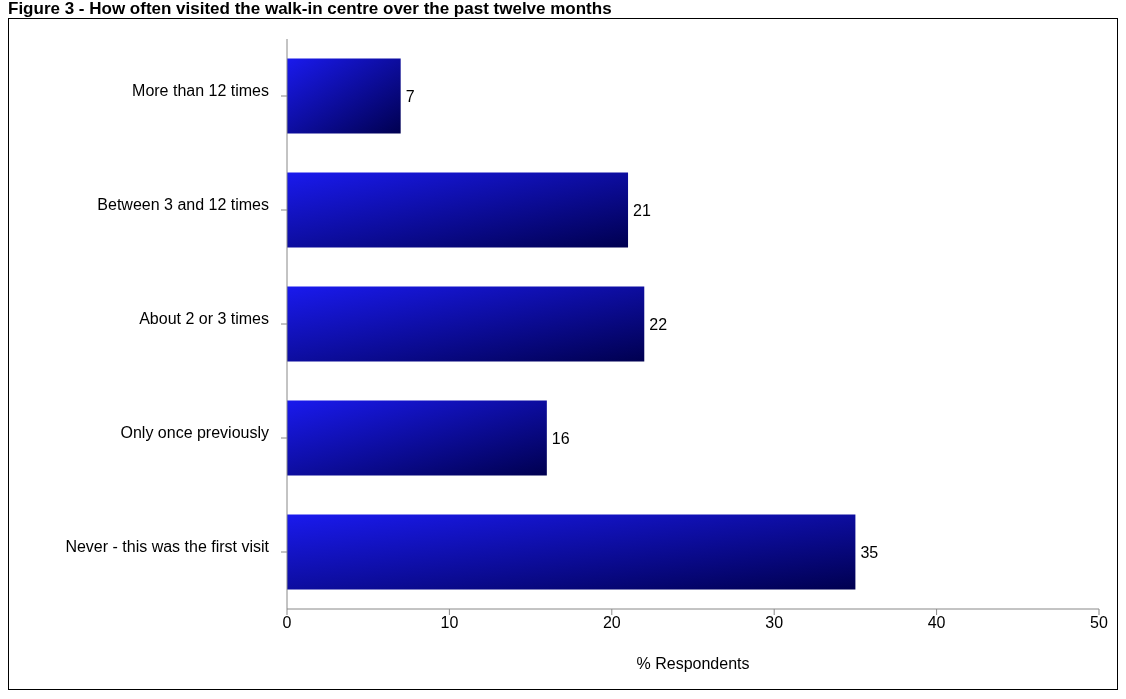  Describe the element at coordinates (449, 623) in the screenshot. I see `x-tick-label: 10` at that location.